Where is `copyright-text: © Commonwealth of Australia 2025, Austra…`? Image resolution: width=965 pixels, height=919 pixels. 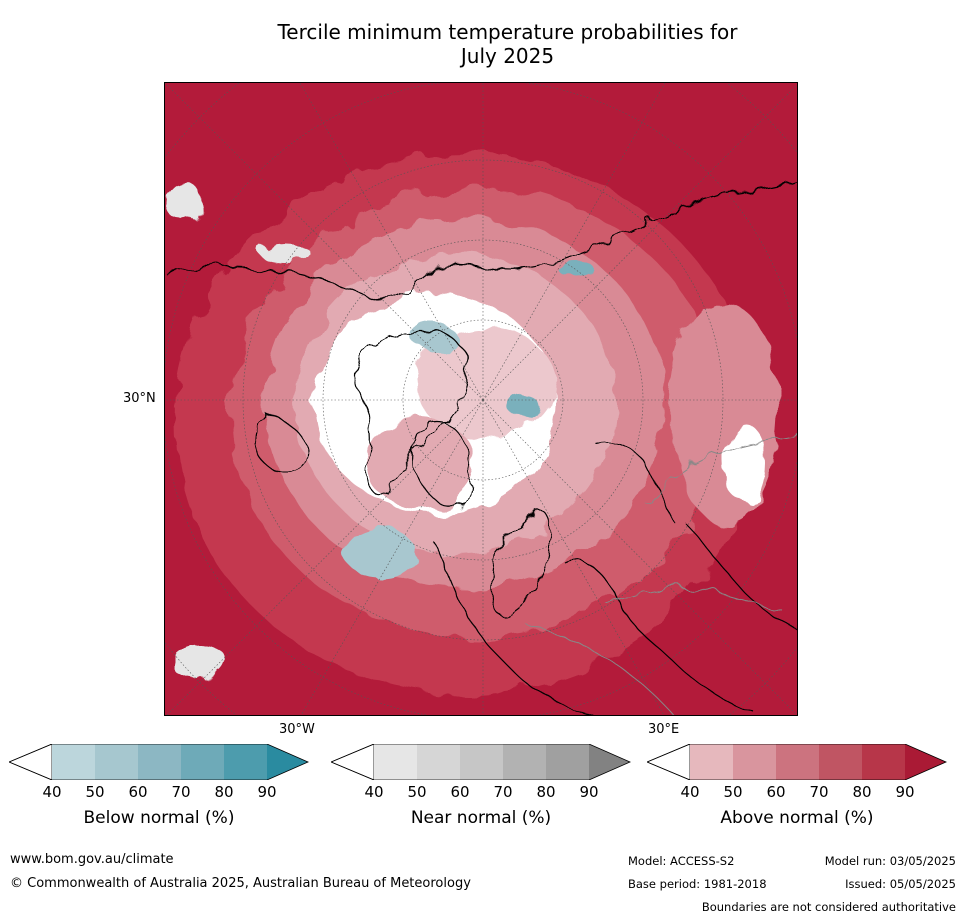
copyright-text: © Commonwealth of Australia 2025, Austra… is located at coordinates (240, 883).